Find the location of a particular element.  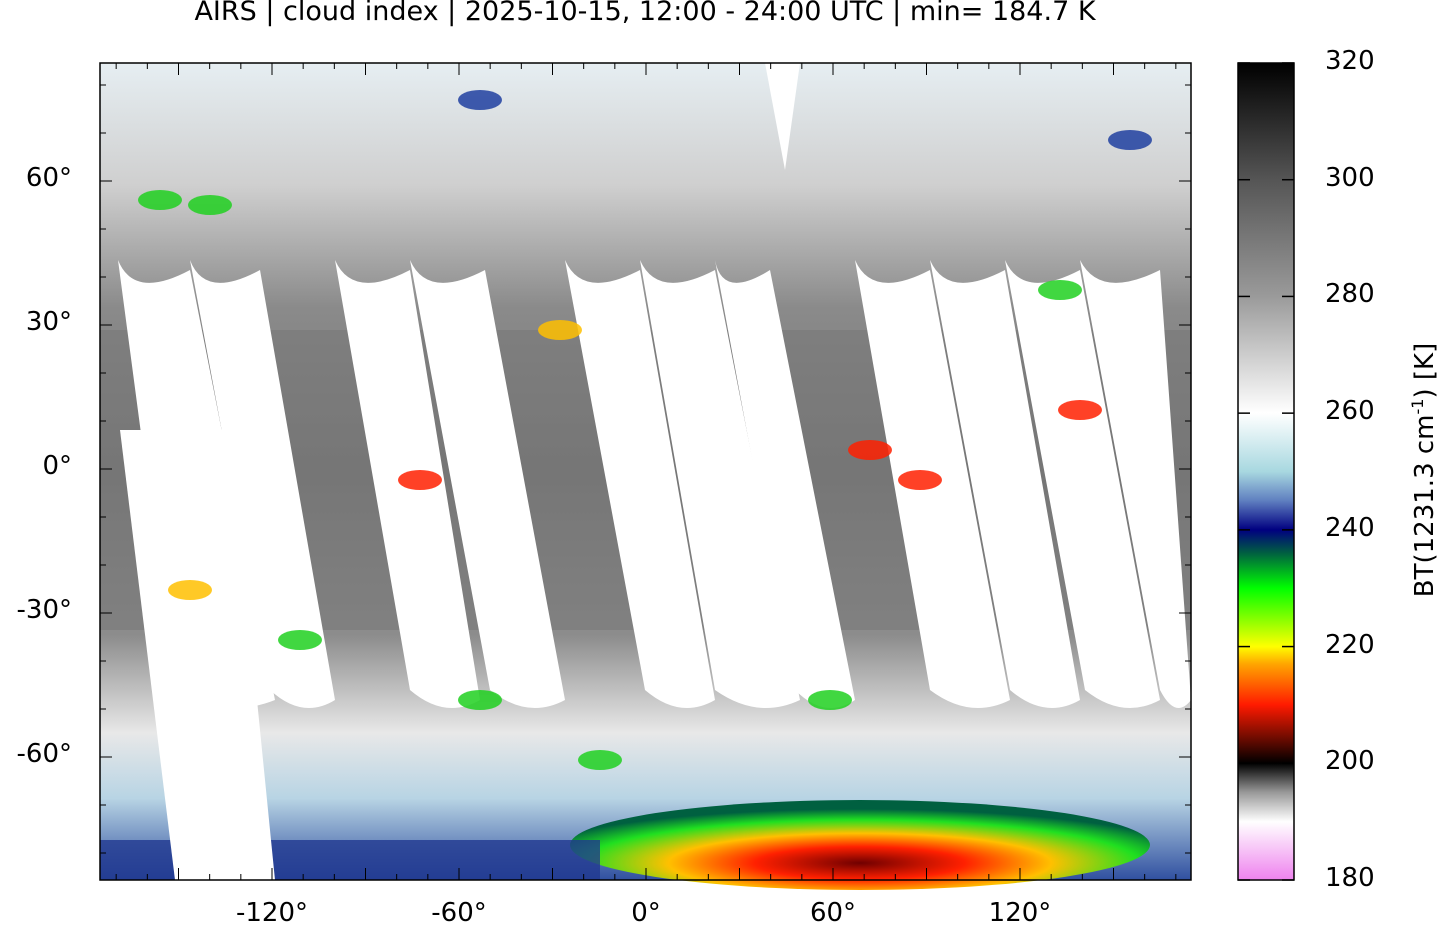

lat-label: 60° is located at coordinates (48, 178).